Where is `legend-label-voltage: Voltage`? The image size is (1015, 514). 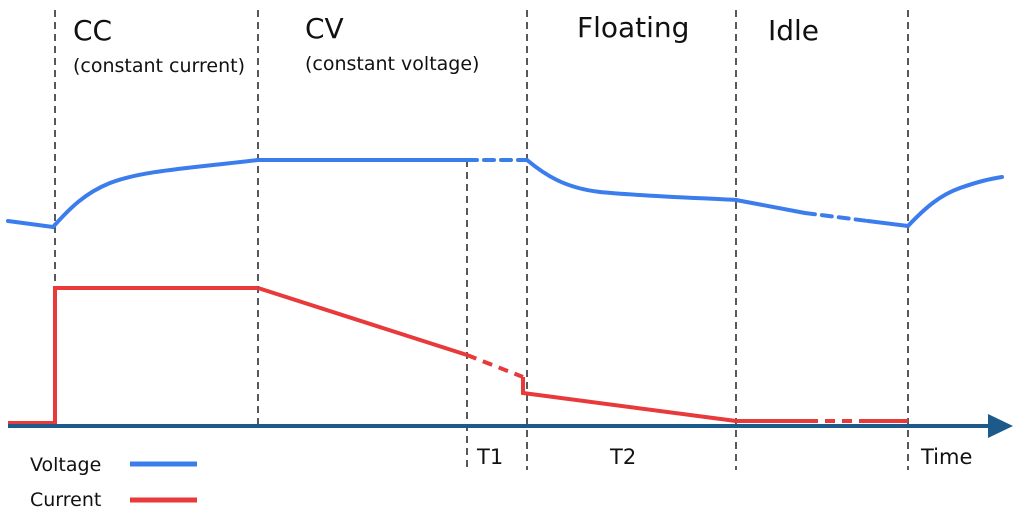 legend-label-voltage: Voltage is located at coordinates (65, 465).